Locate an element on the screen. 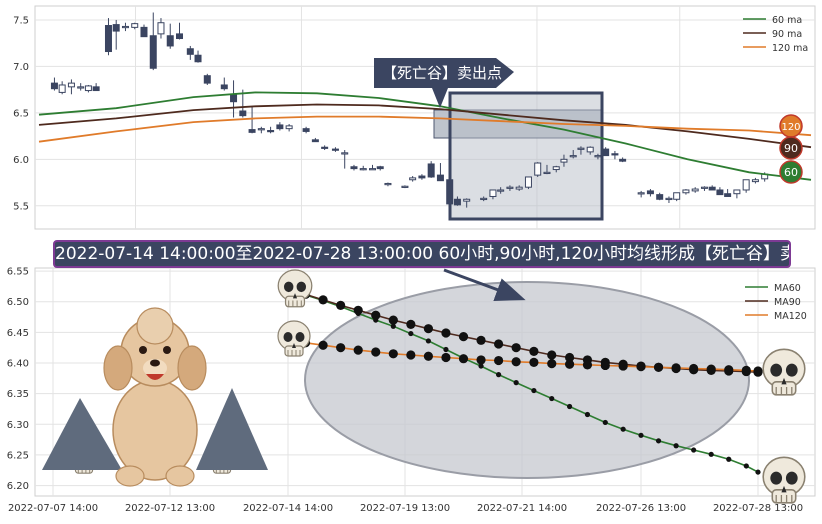 This screenshot has width=822, height=524. bottom-y-tick-label: 6.45 is located at coordinates (18, 333).